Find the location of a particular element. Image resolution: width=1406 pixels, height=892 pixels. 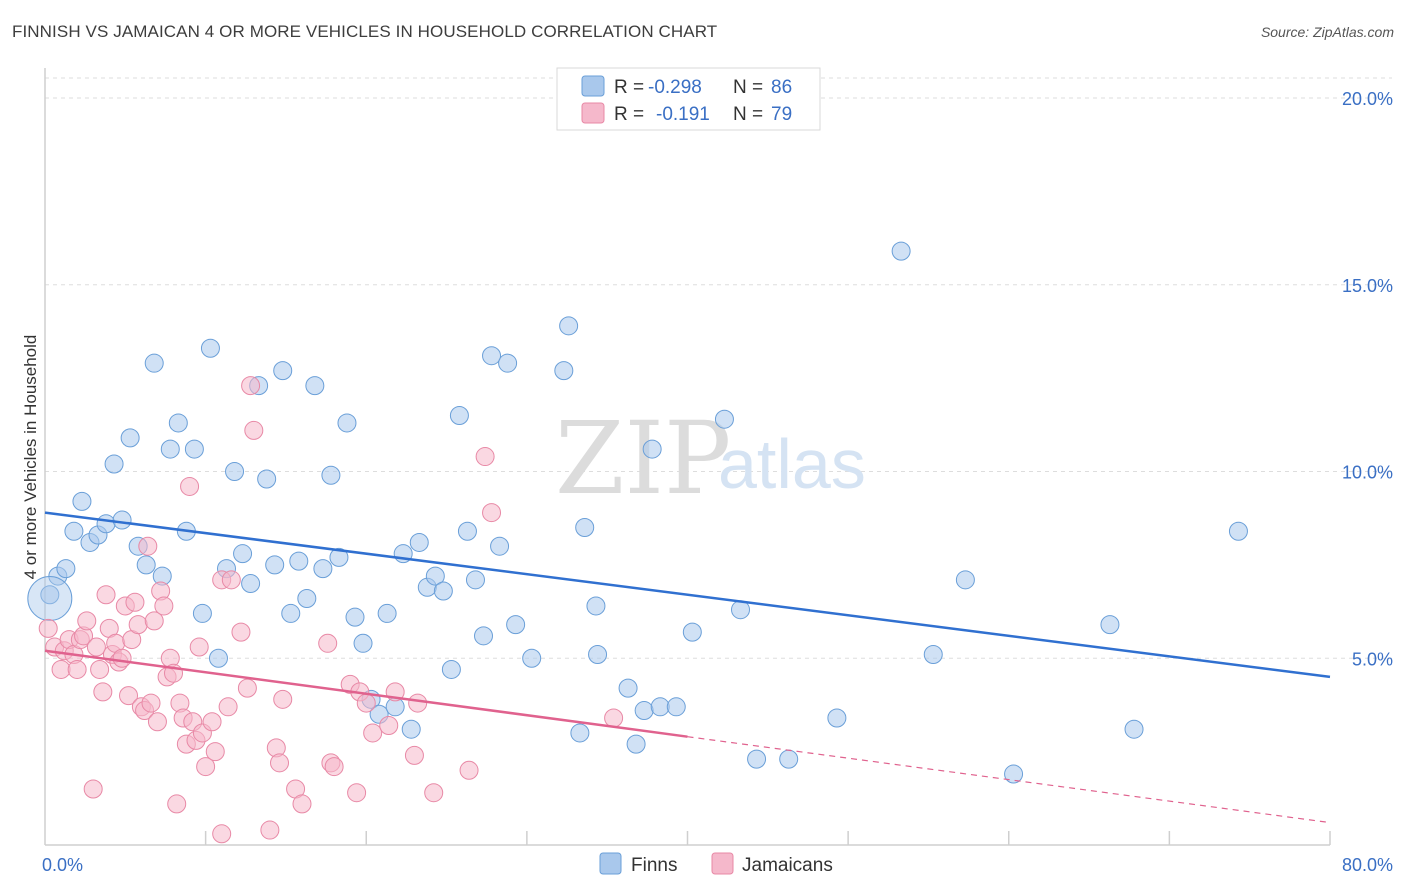

jamaicans-r-value: -0.191 is located at coordinates (683, 114).